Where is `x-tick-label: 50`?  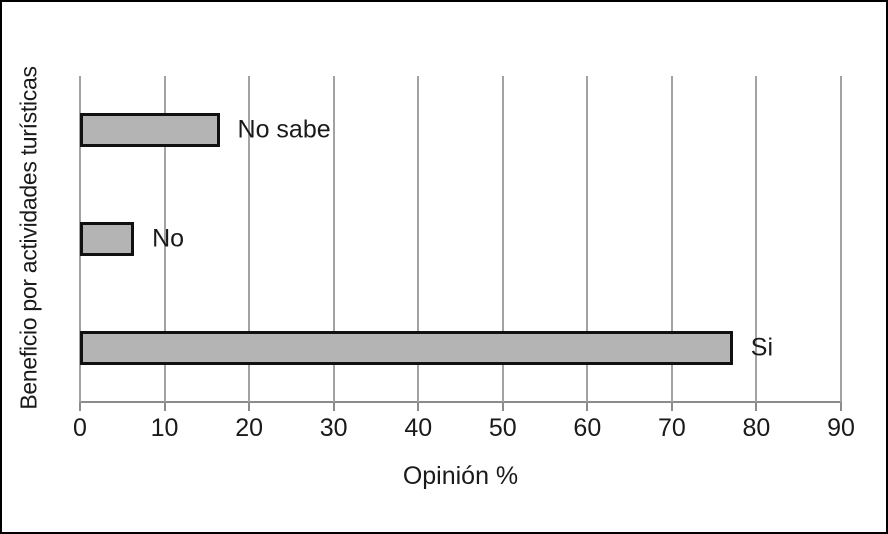
x-tick-label: 50 is located at coordinates (502, 428).